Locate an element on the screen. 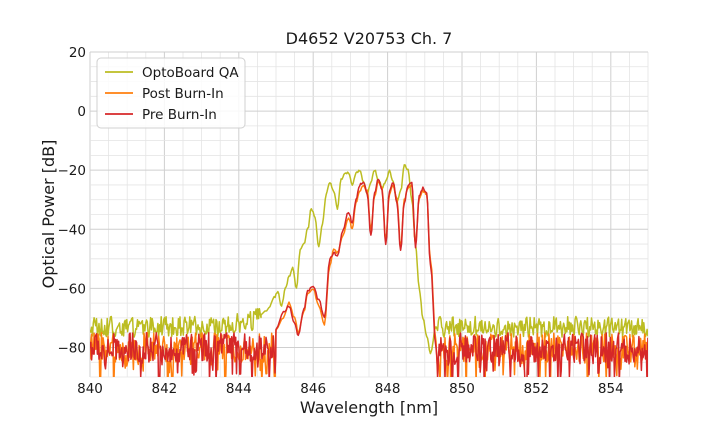  y-tick-label: −20 is located at coordinates (72, 171).